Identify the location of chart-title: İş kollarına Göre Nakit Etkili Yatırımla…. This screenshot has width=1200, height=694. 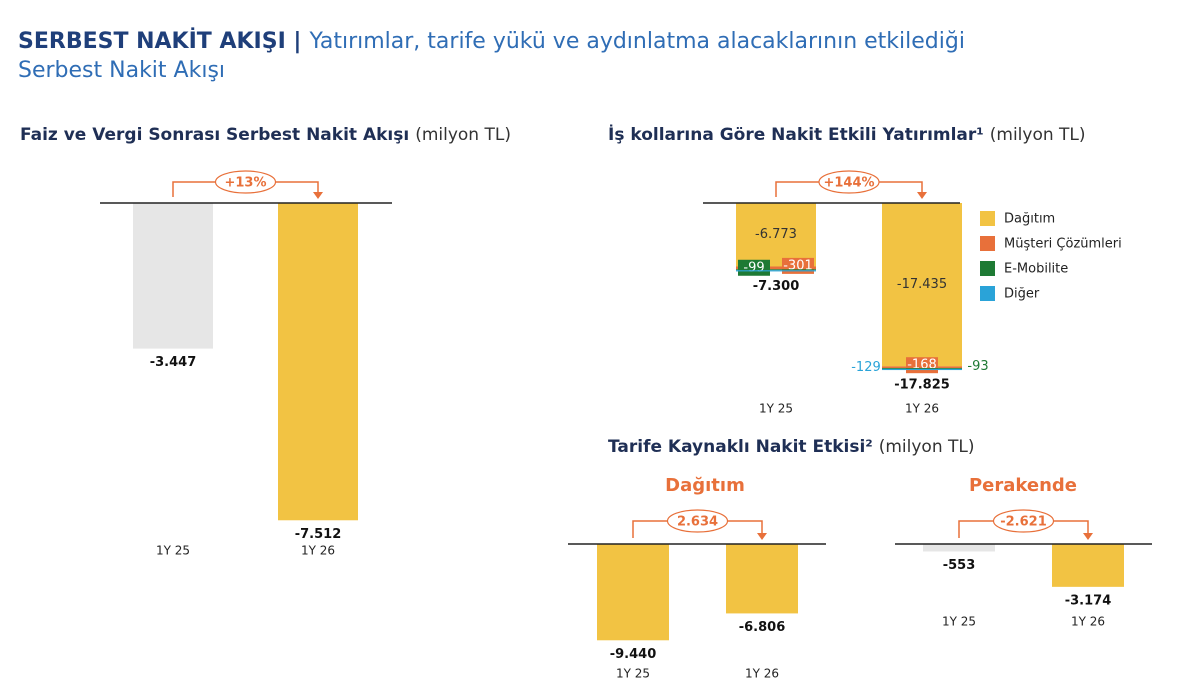
(796, 134).